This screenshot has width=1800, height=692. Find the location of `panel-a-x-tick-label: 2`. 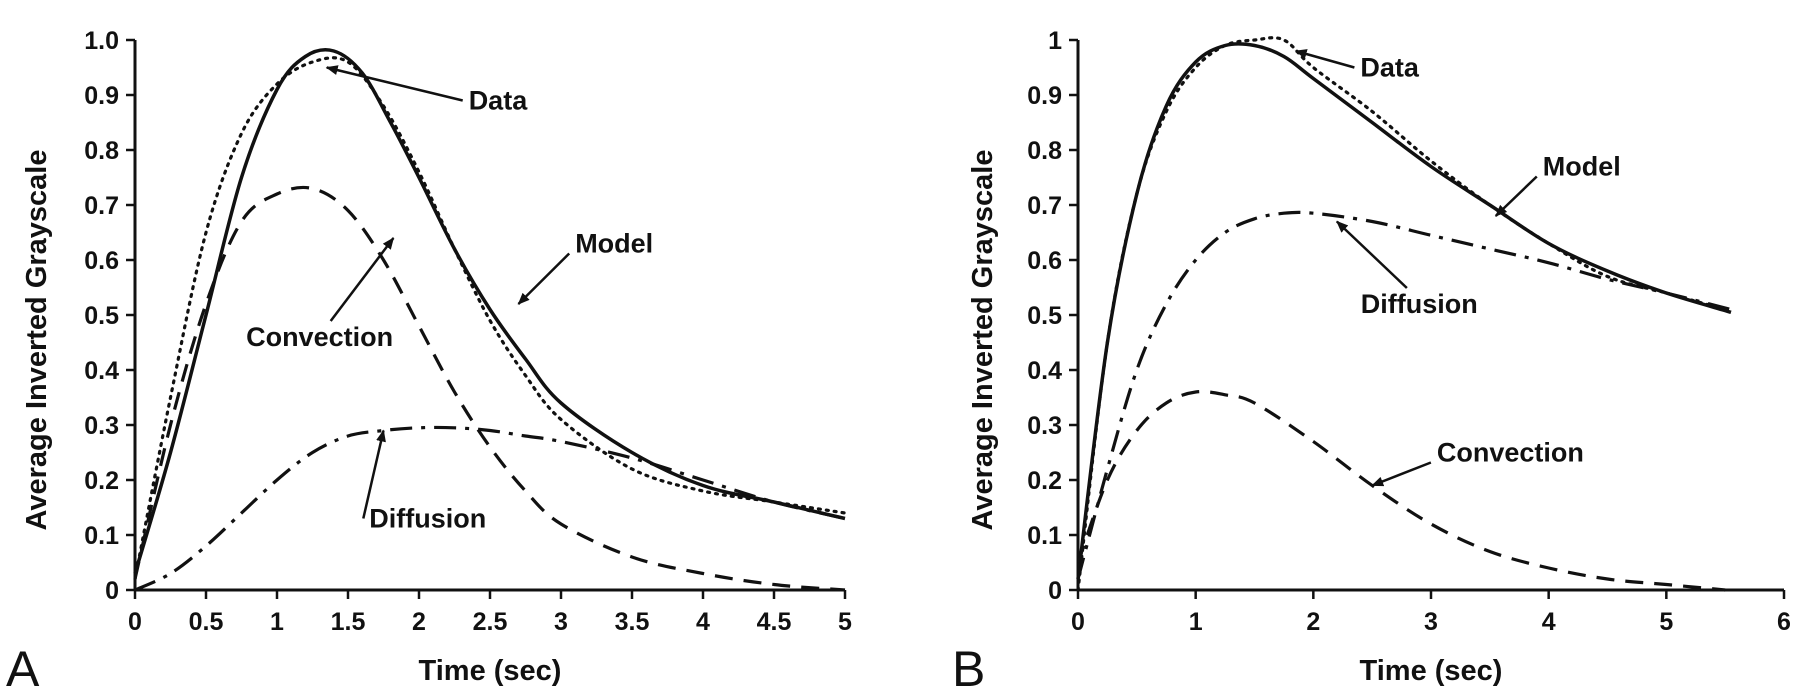

panel-a-x-tick-label: 2 is located at coordinates (419, 622).